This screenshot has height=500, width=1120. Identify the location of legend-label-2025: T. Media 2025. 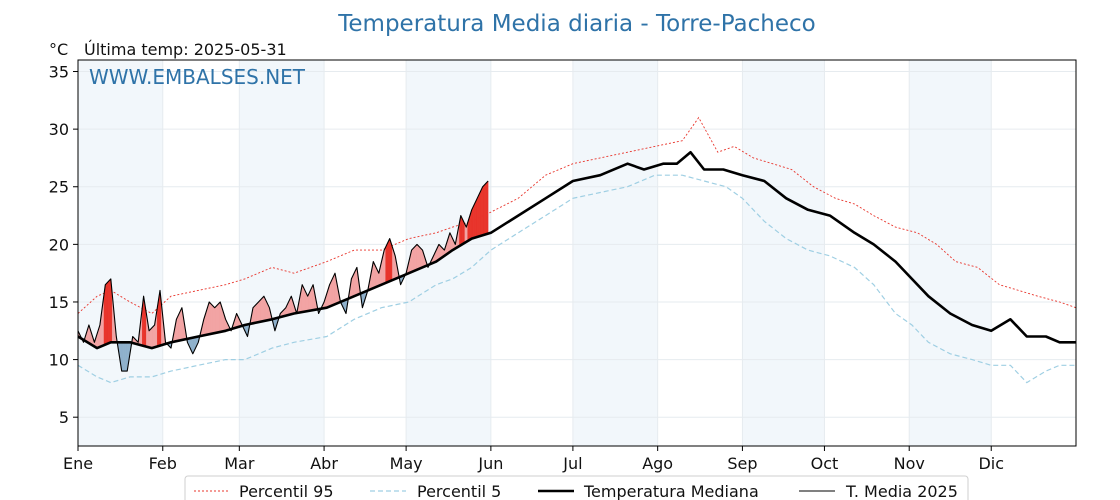
(901, 491).